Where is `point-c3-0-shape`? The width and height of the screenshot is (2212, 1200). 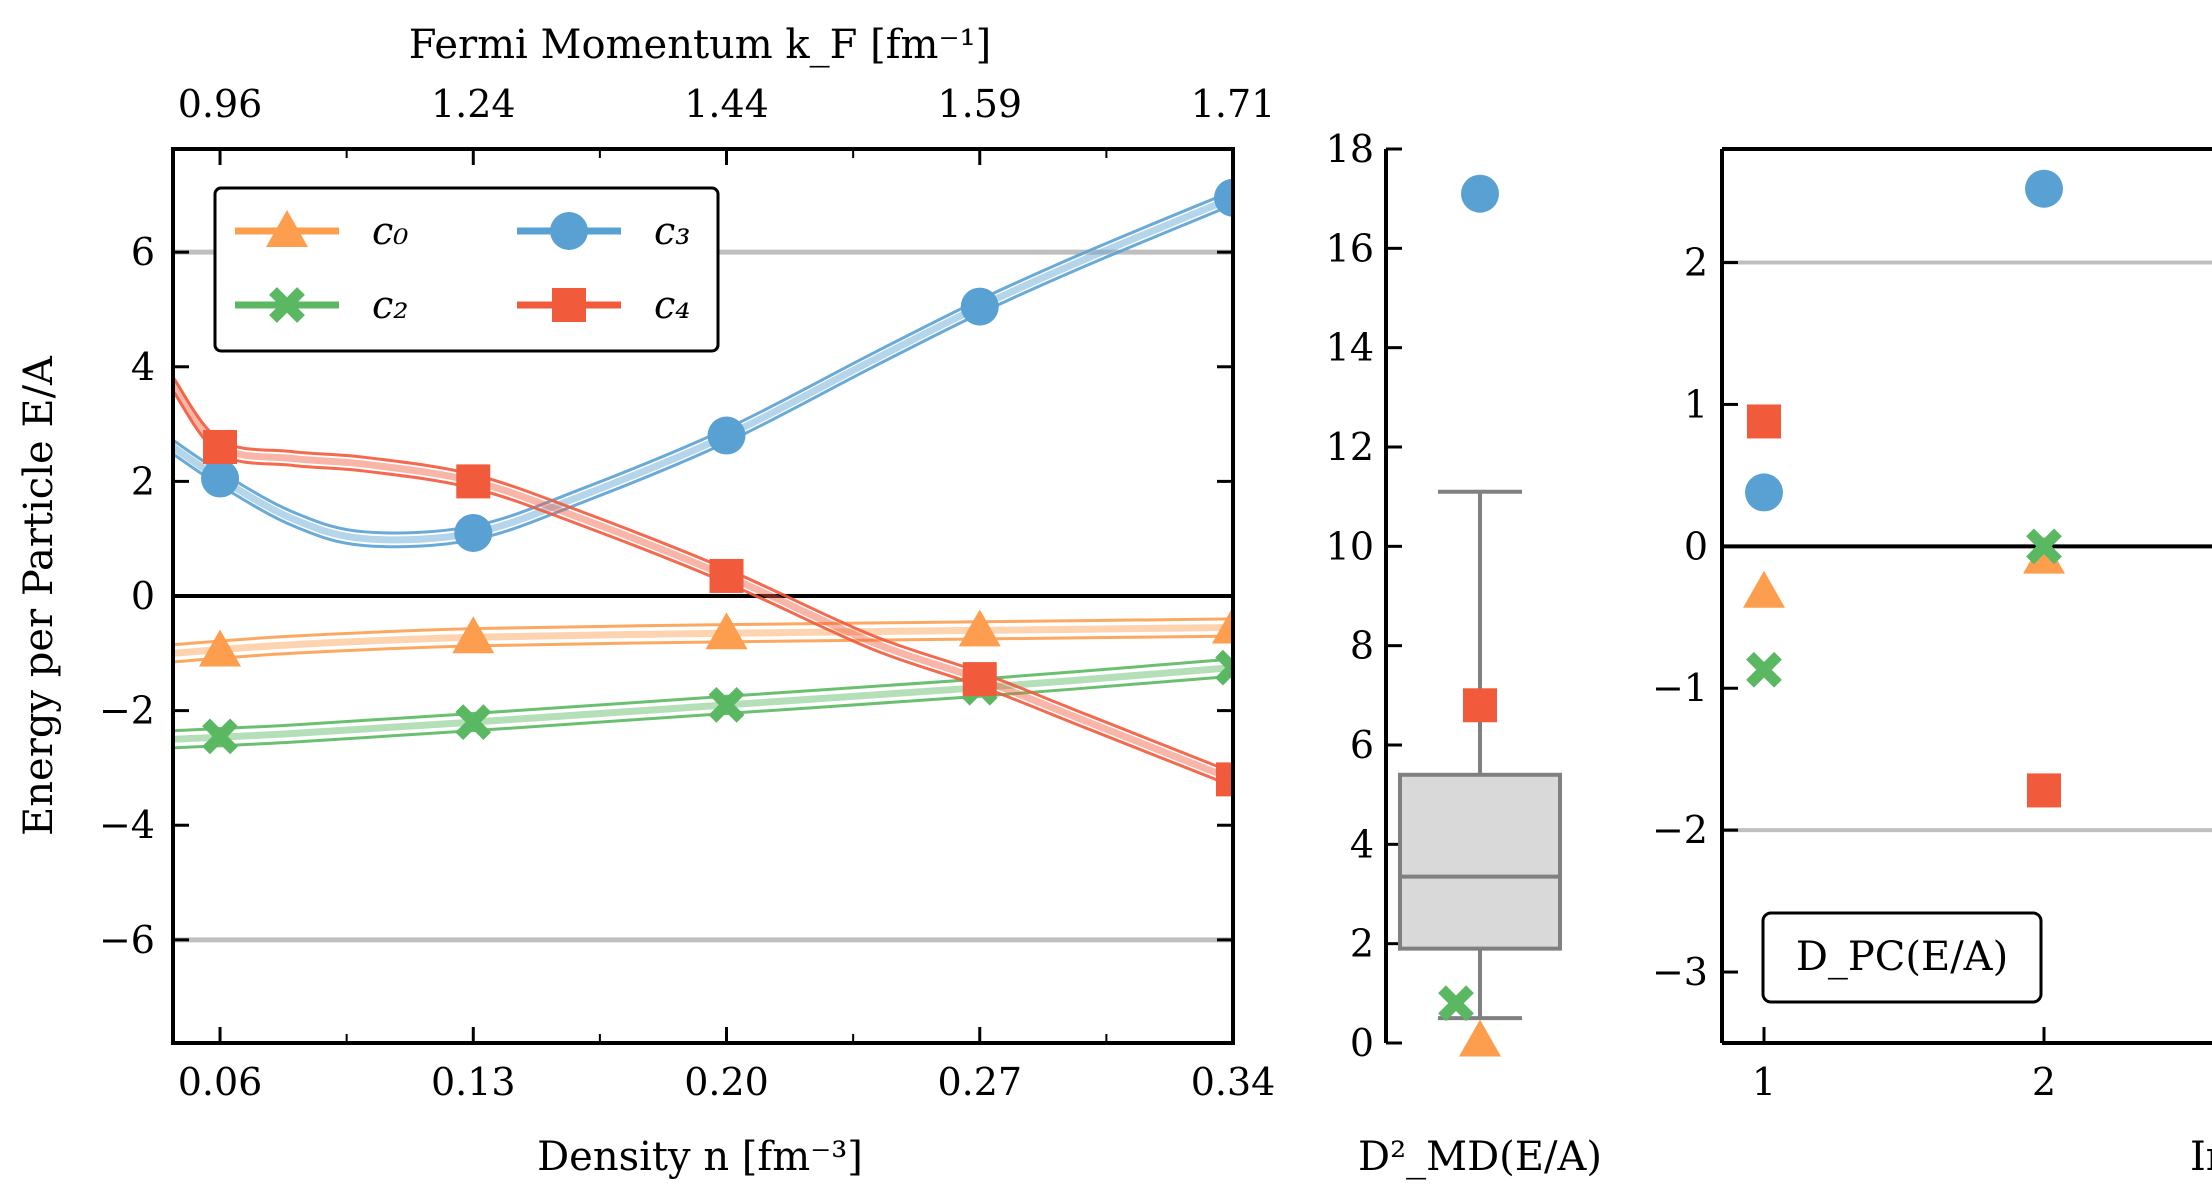
point-c3-0-shape is located at coordinates (220, 478).